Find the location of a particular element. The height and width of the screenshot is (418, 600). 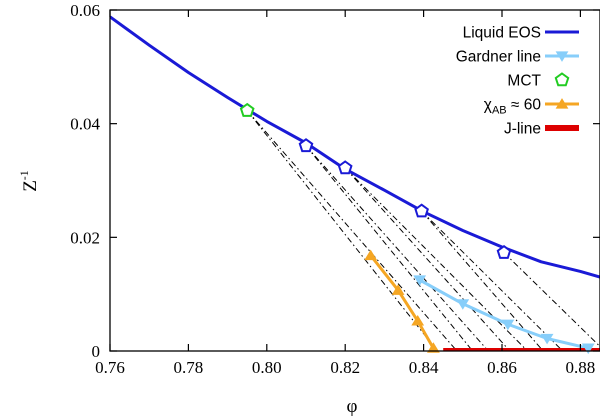

legend-item-1: Gardner line is located at coordinates (517, 57).